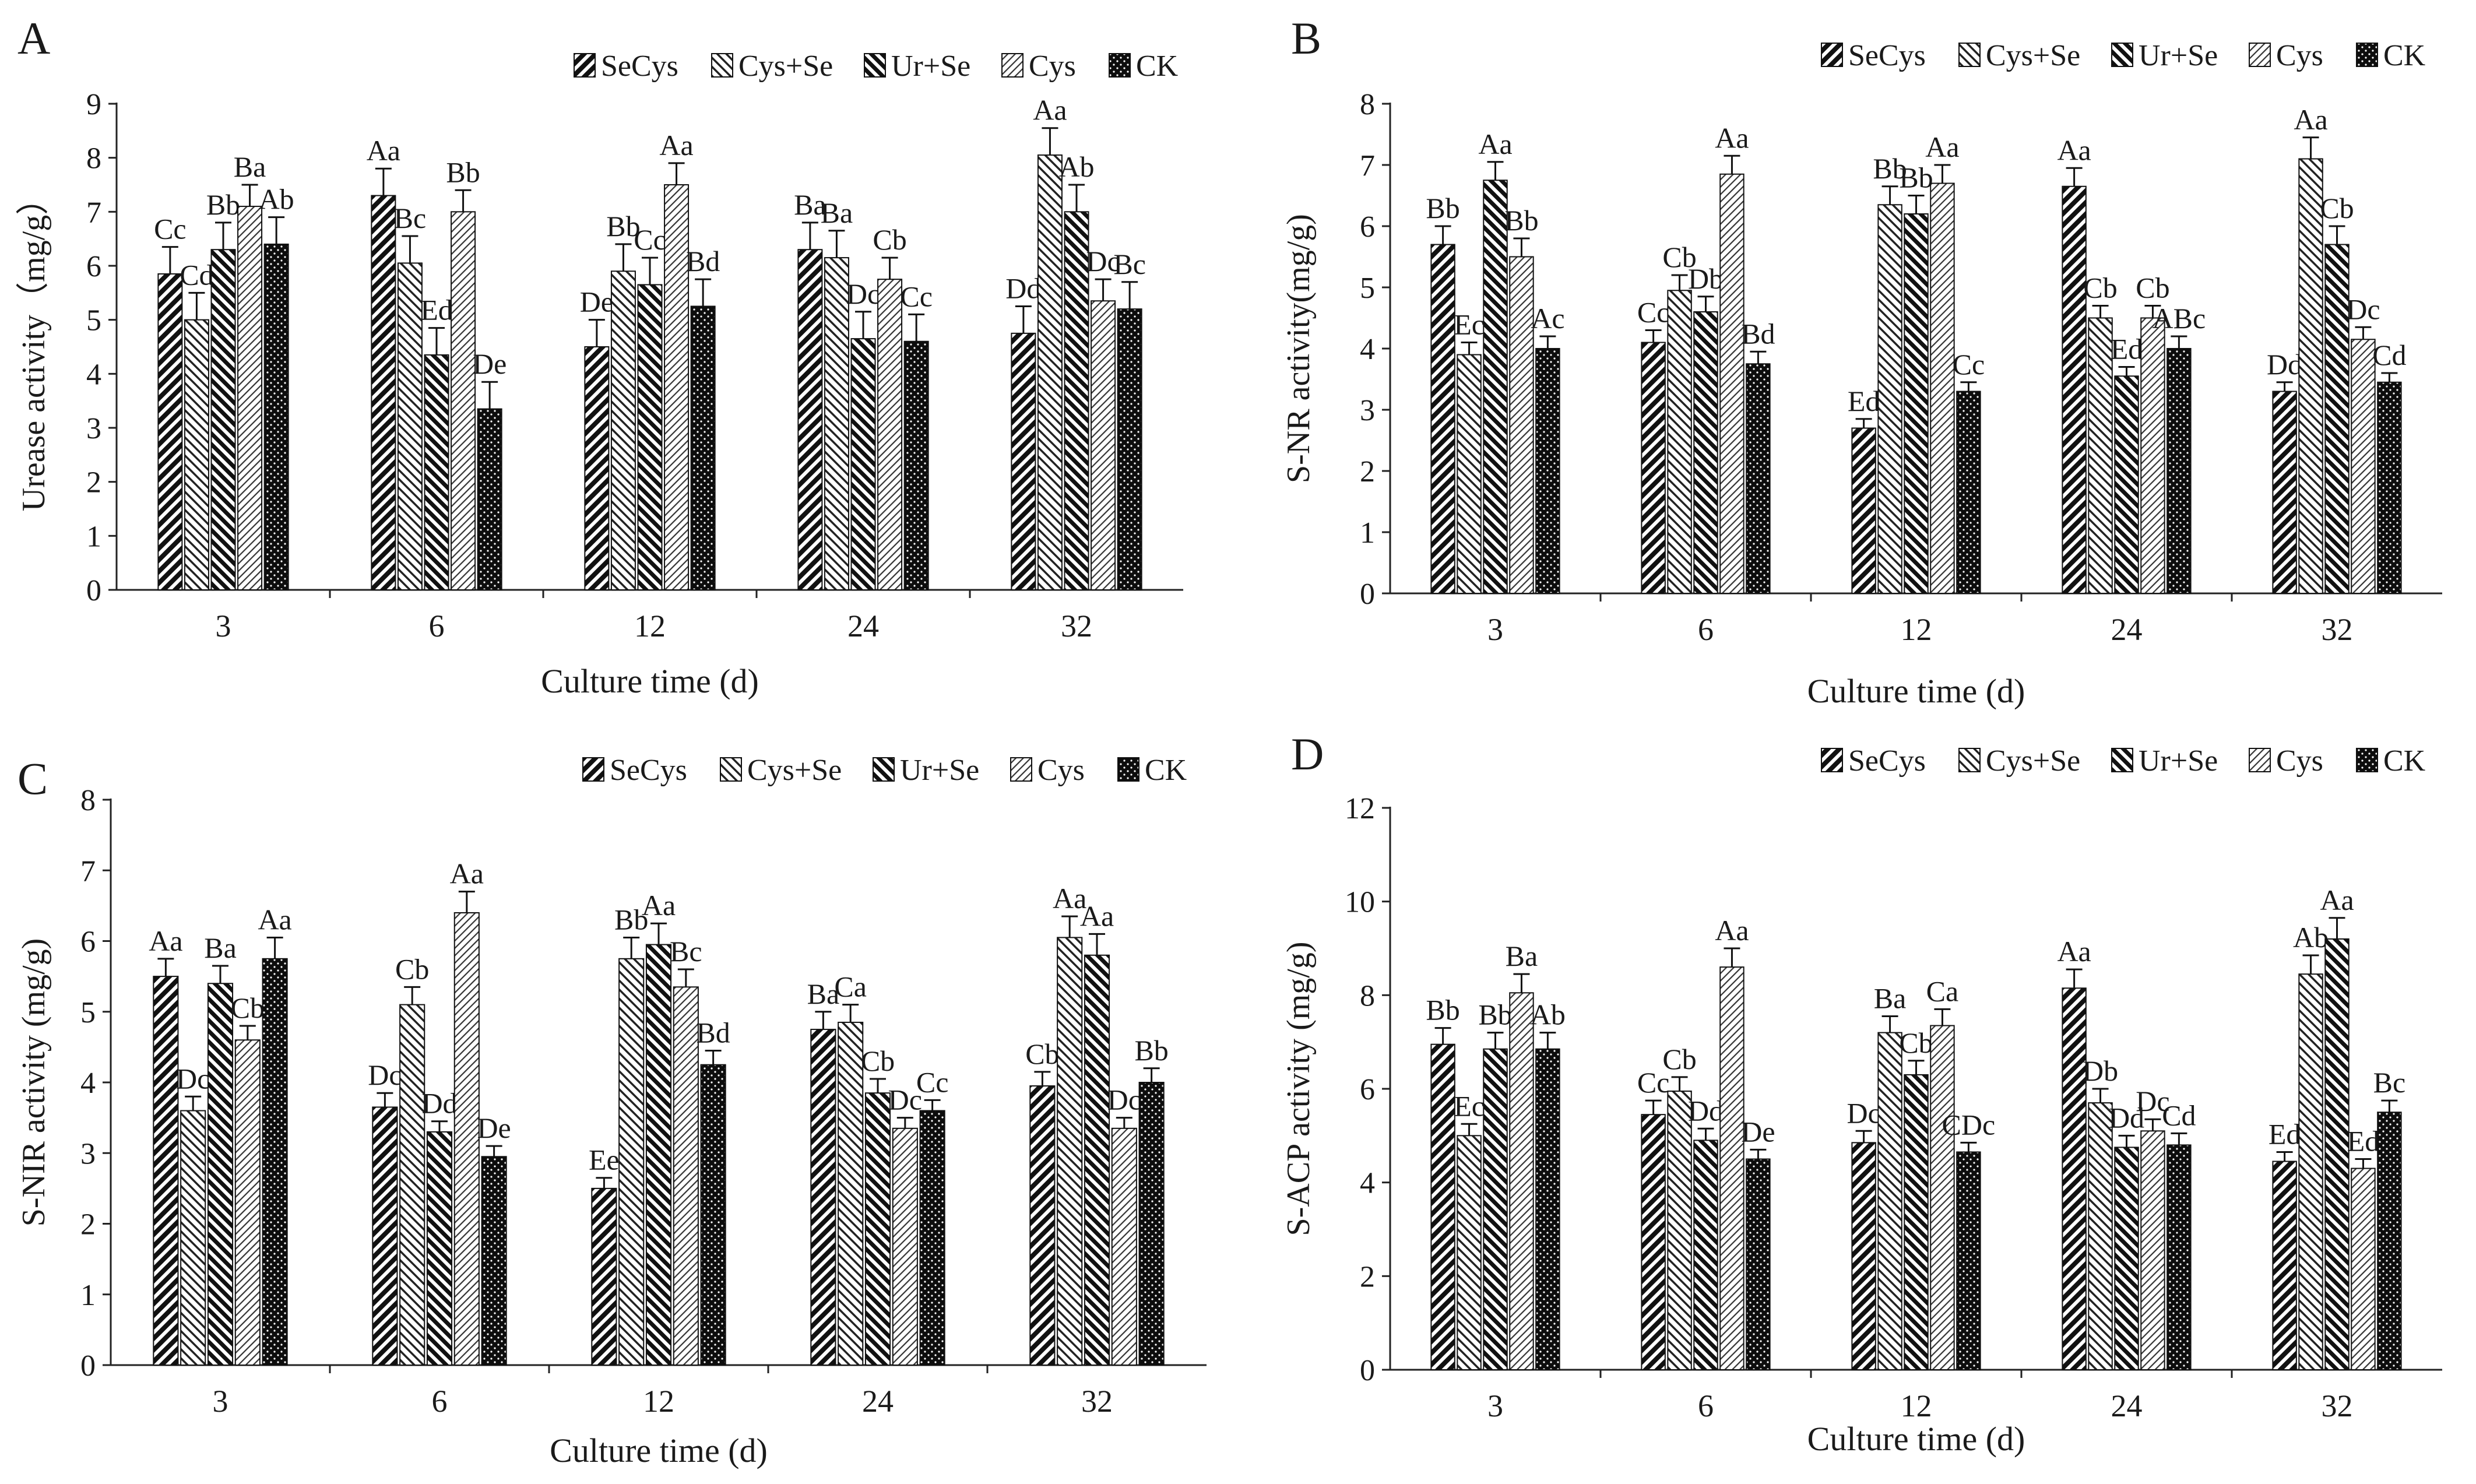  Describe the element at coordinates (1306, 39) in the screenshot. I see `panel-label: B` at that location.